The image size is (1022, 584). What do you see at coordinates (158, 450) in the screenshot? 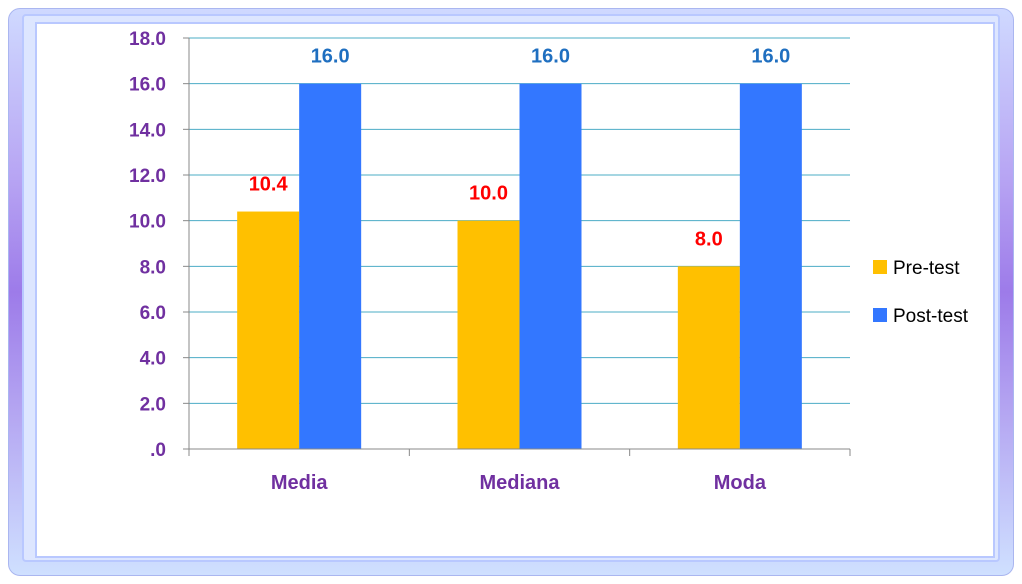
I see `y-tick-label: .0` at bounding box center [158, 450].